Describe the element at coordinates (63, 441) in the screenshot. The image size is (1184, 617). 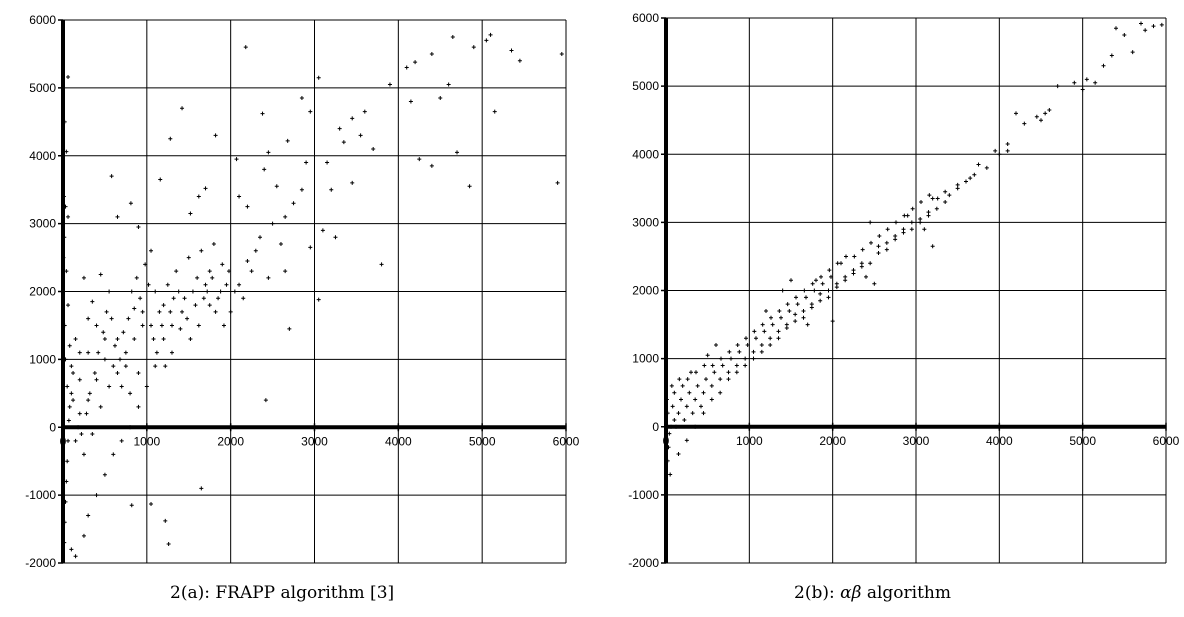
I see `a-xtick-label-0: 0` at that location.